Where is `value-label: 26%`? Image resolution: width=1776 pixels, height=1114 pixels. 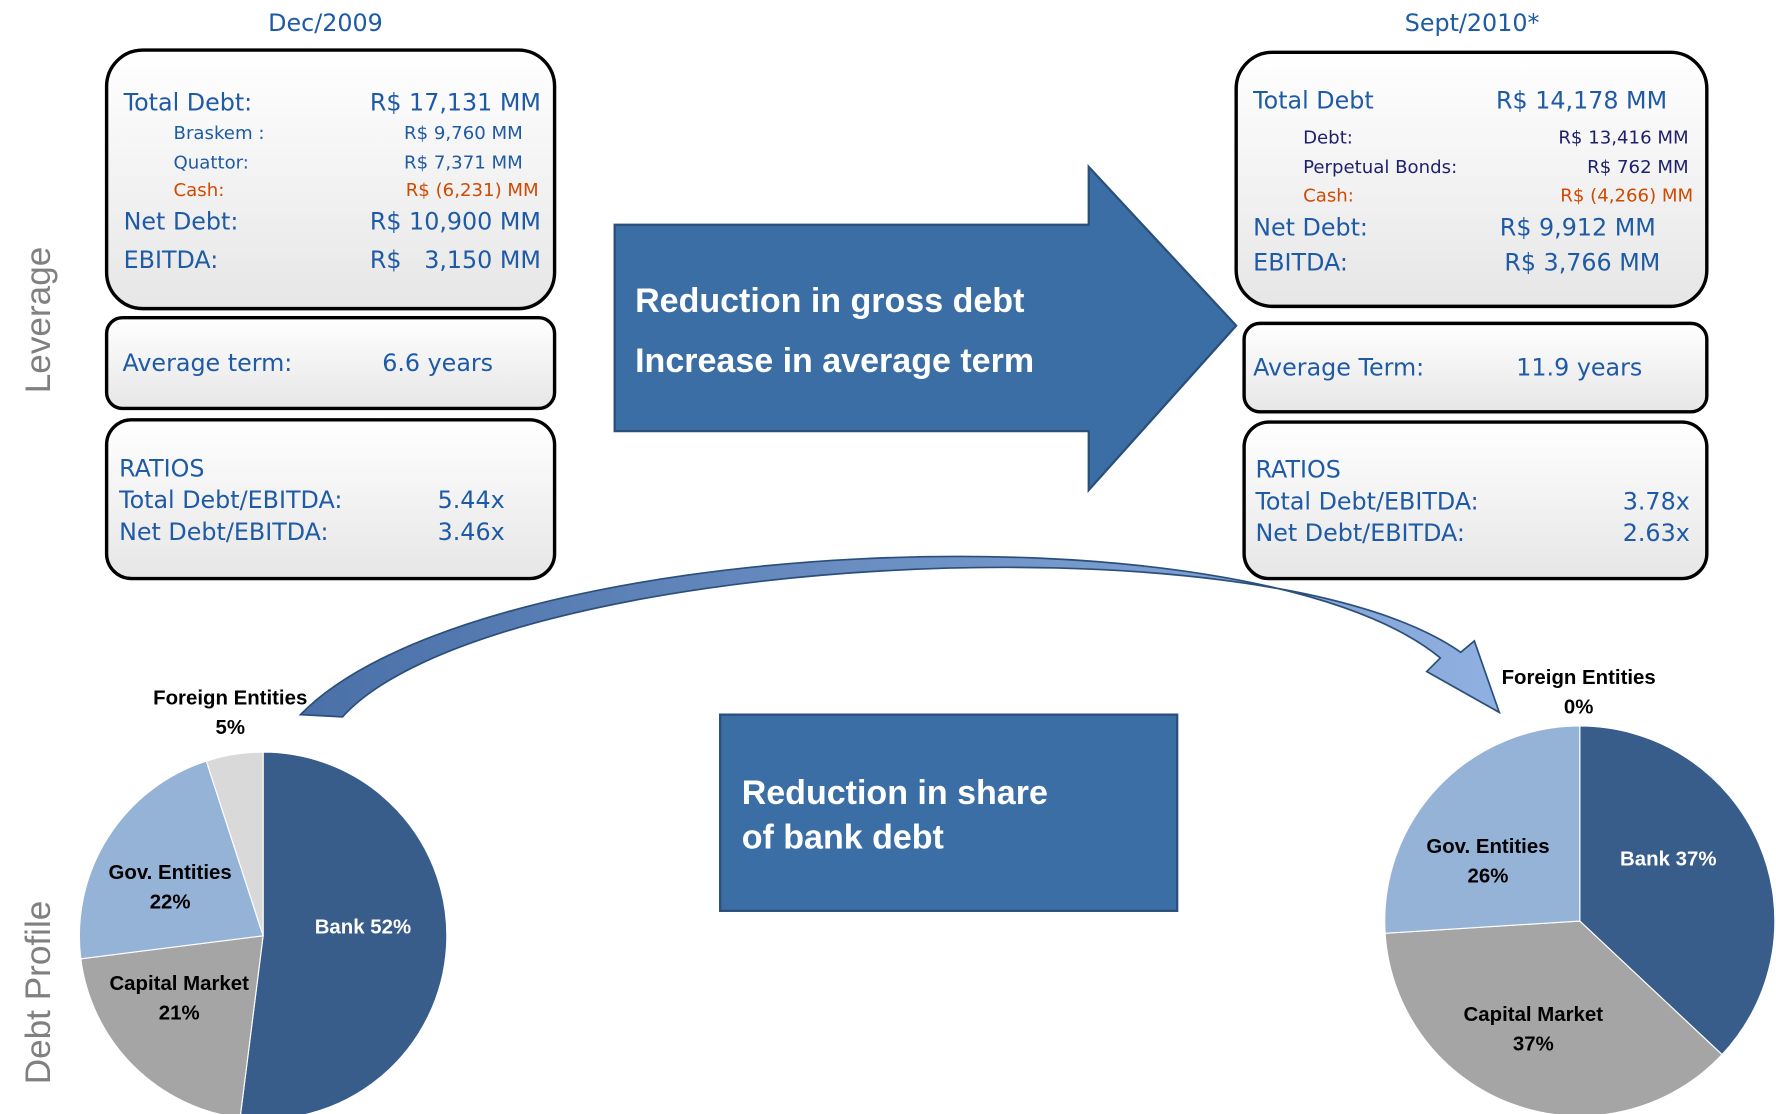 value-label: 26% is located at coordinates (1488, 876).